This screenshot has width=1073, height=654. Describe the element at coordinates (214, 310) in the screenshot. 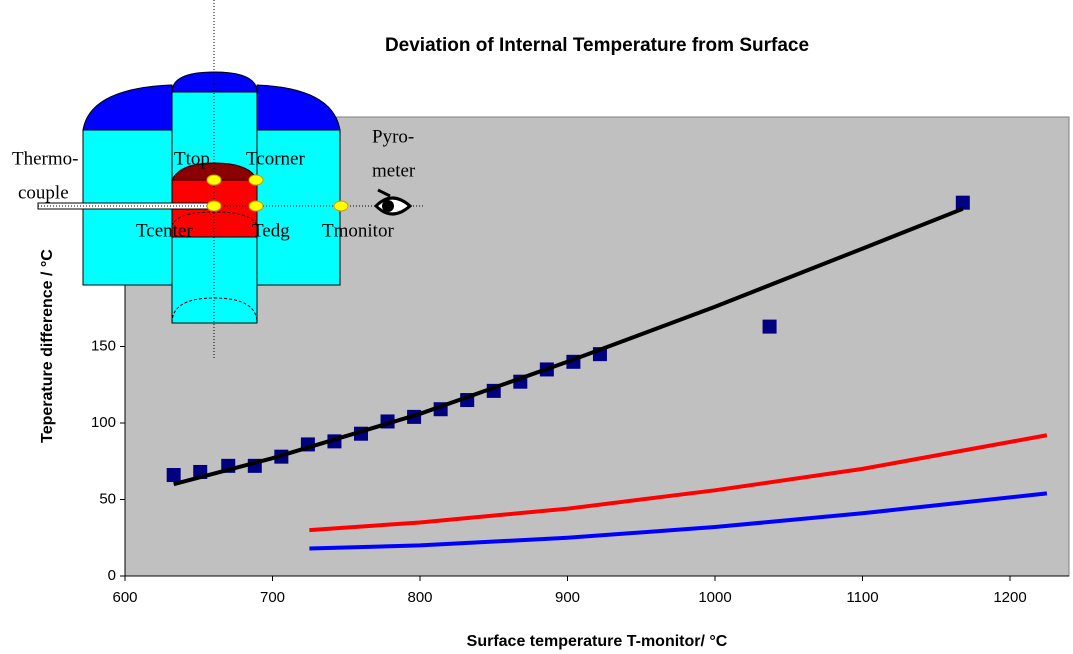

I see `column-curve` at that location.